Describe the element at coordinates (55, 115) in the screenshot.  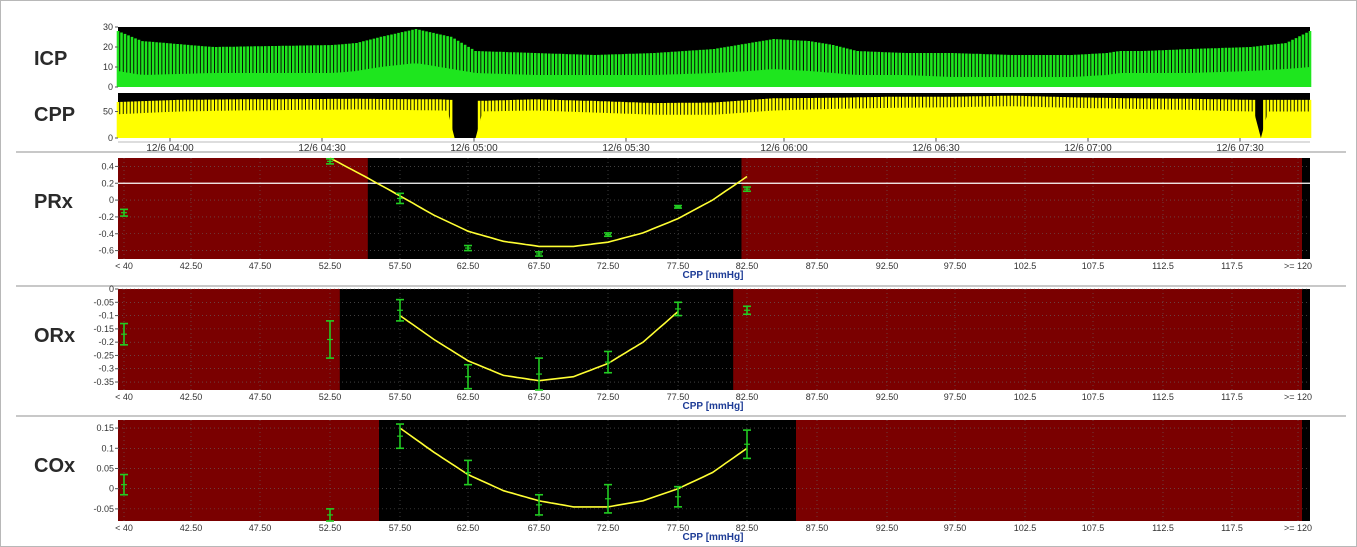
I see `cpp-label: CPP` at that location.